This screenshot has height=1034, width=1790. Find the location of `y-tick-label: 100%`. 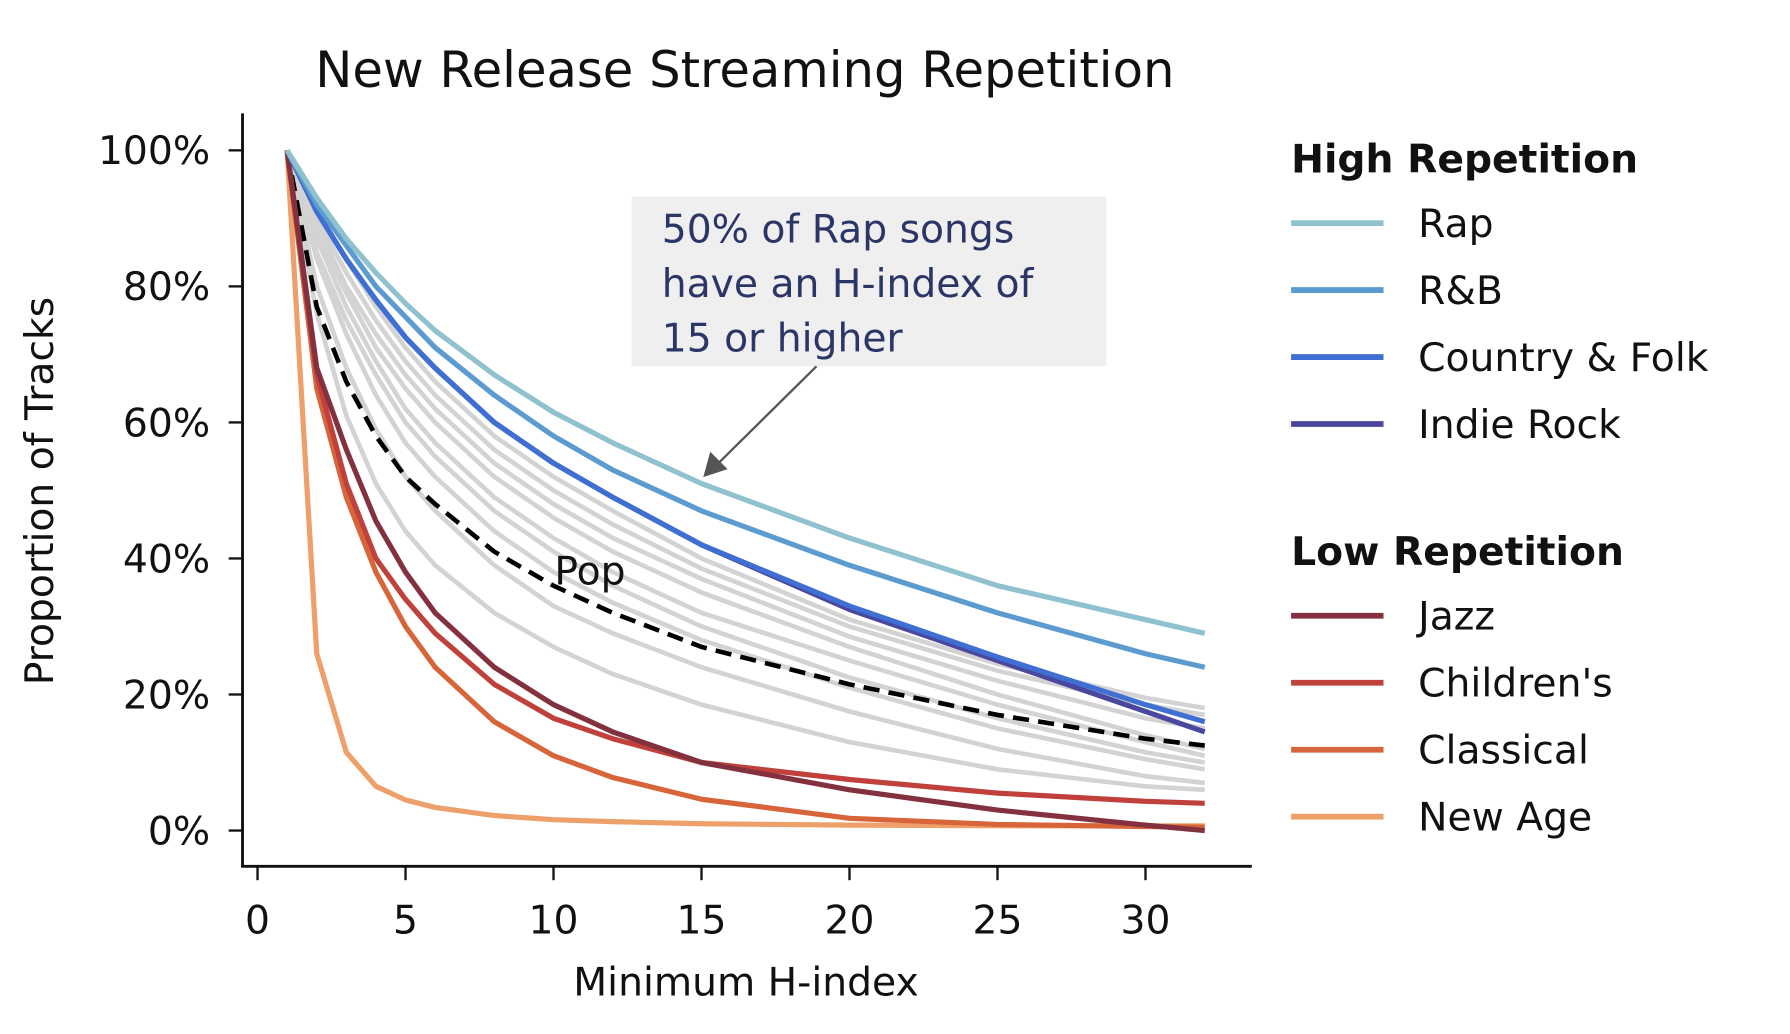

y-tick-label: 100% is located at coordinates (154, 151).